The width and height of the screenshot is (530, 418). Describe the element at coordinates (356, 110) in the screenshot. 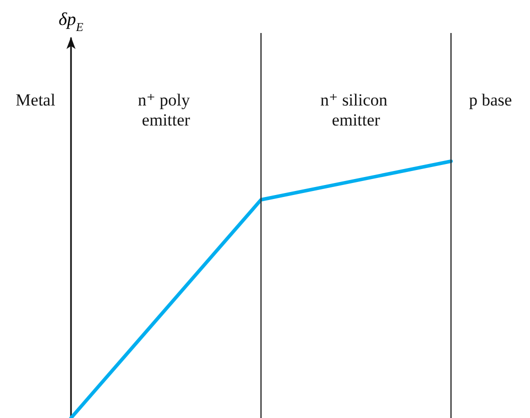

I see `text: n⁺ silicon emitter` at that location.